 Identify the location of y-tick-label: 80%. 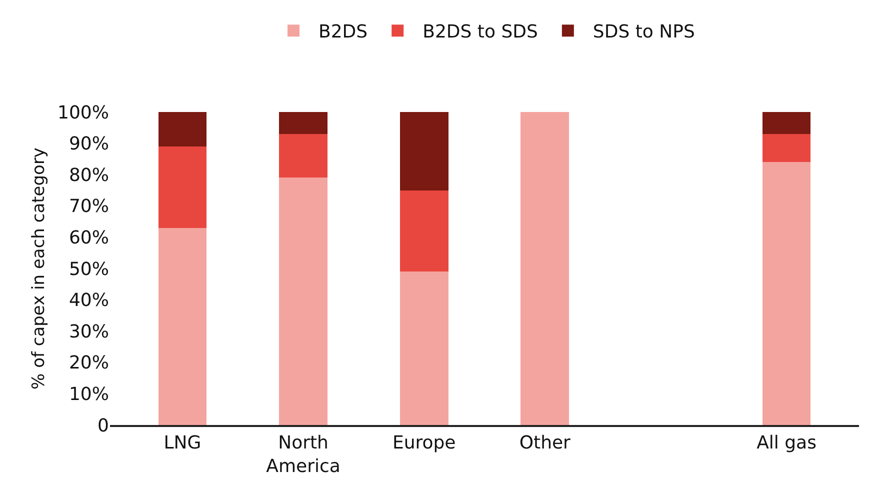
(88, 175).